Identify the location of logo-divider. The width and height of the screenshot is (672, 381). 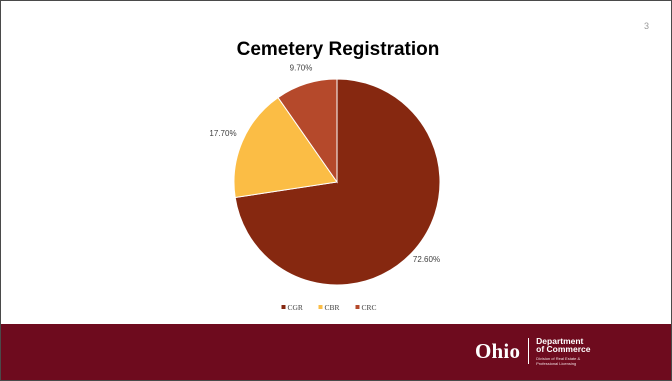
(529, 351).